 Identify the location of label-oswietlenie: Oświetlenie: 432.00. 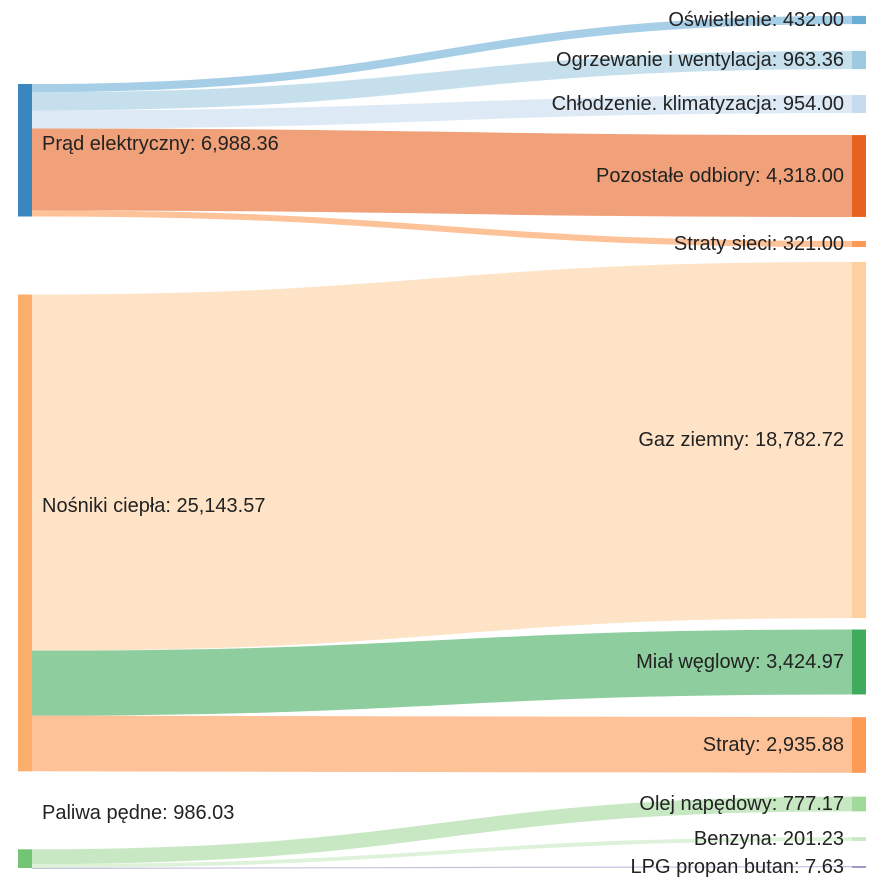
(756, 20).